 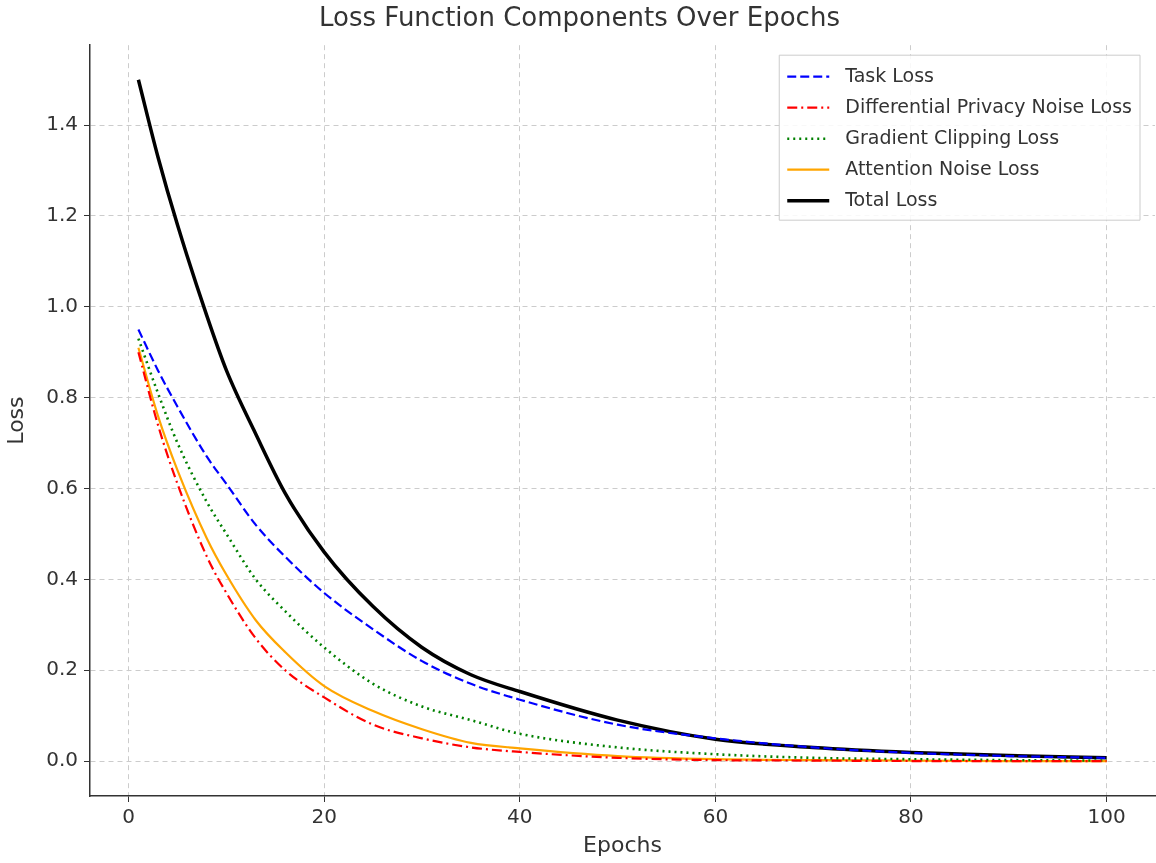 I want to click on x-tick-label: 60, so click(x=715, y=816).